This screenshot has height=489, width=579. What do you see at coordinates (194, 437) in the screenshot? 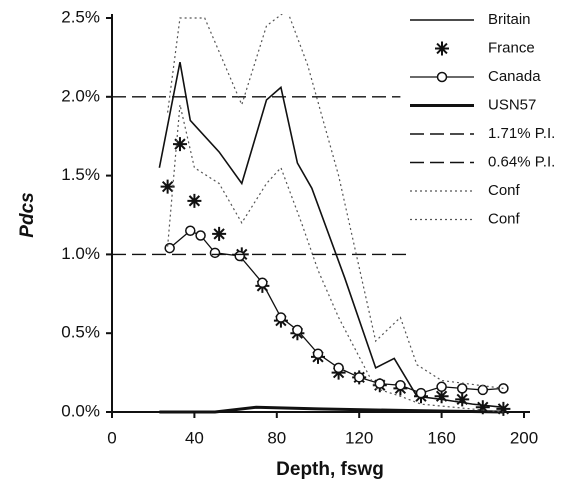
I see `x-tick-label: 40` at bounding box center [194, 437].